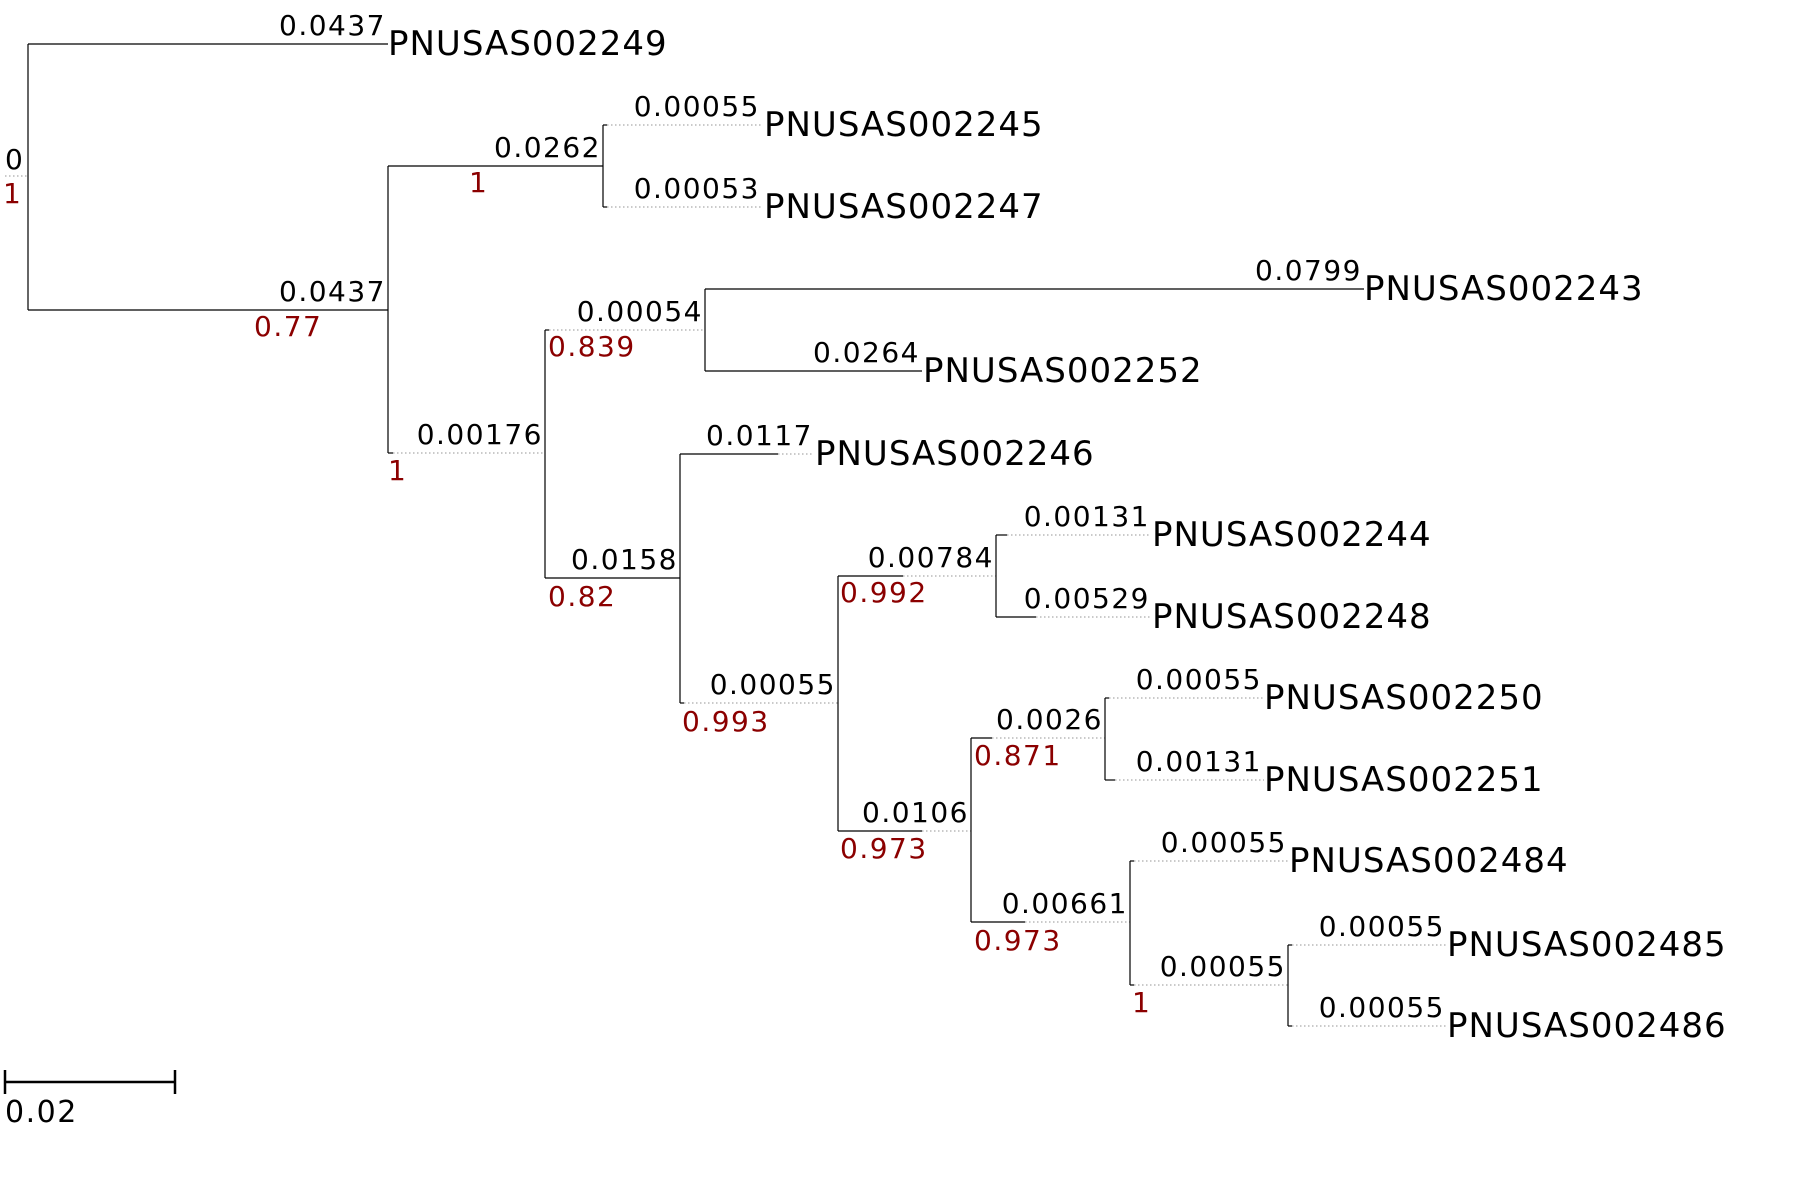  I want to click on branch-length-label: 0.0799, so click(1308, 270).